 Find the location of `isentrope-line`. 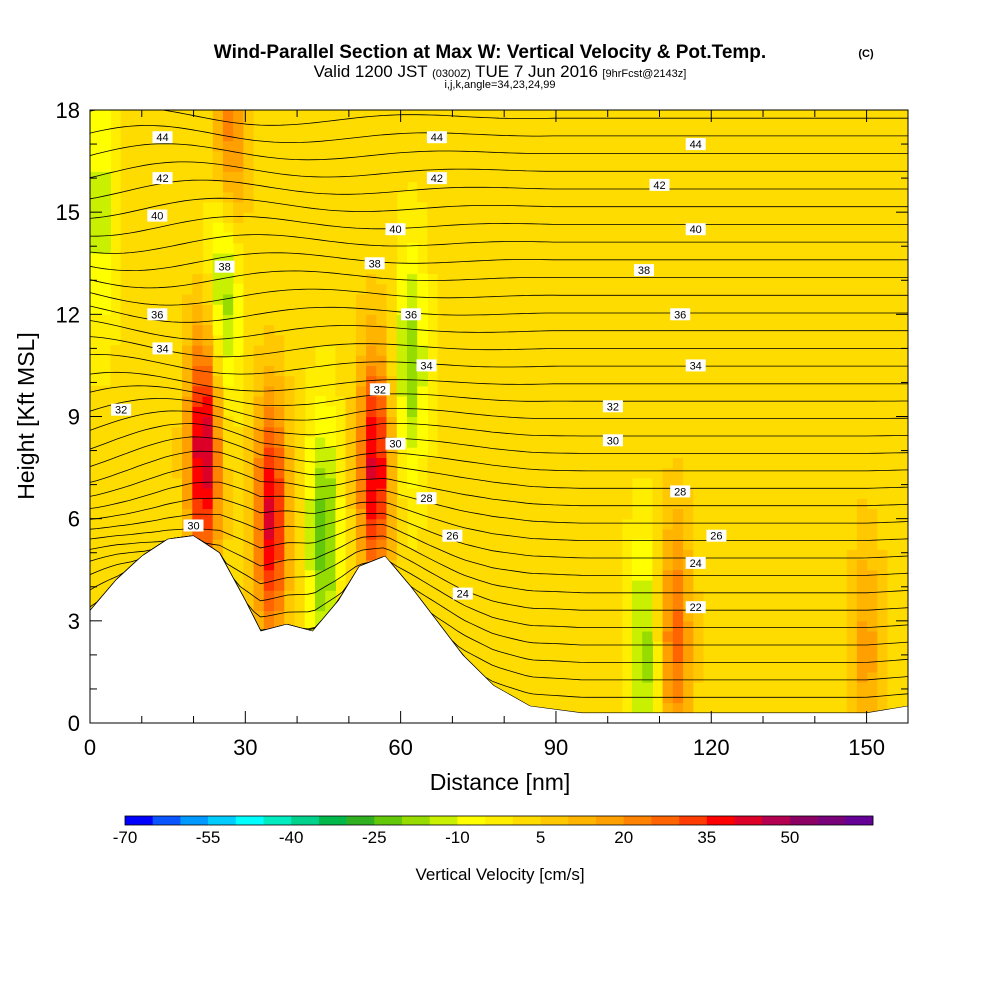

isentrope-line is located at coordinates (499, 573).